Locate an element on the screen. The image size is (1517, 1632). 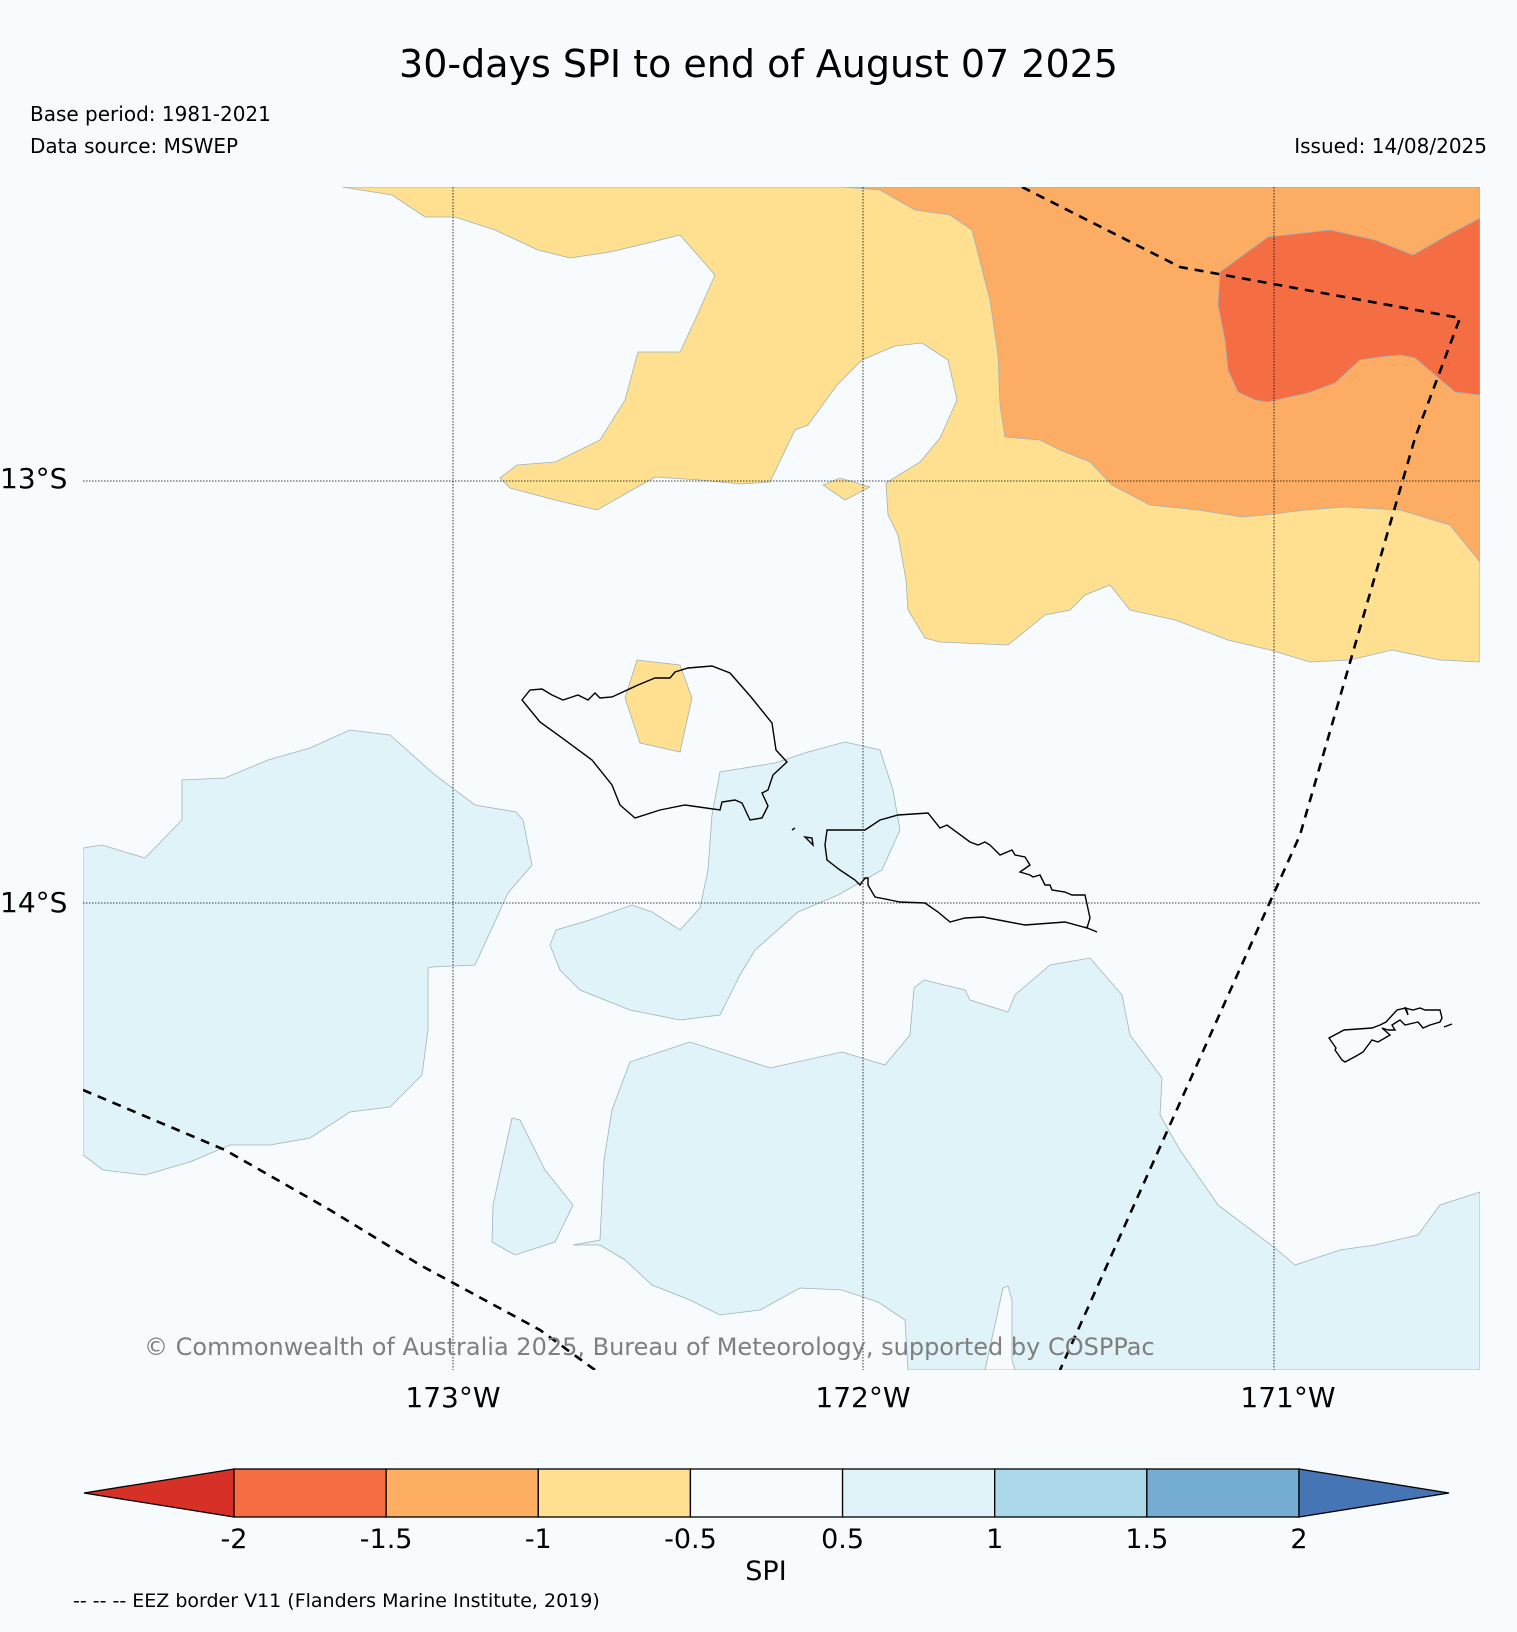
lon-label-173w: 173°W is located at coordinates (452, 1397).